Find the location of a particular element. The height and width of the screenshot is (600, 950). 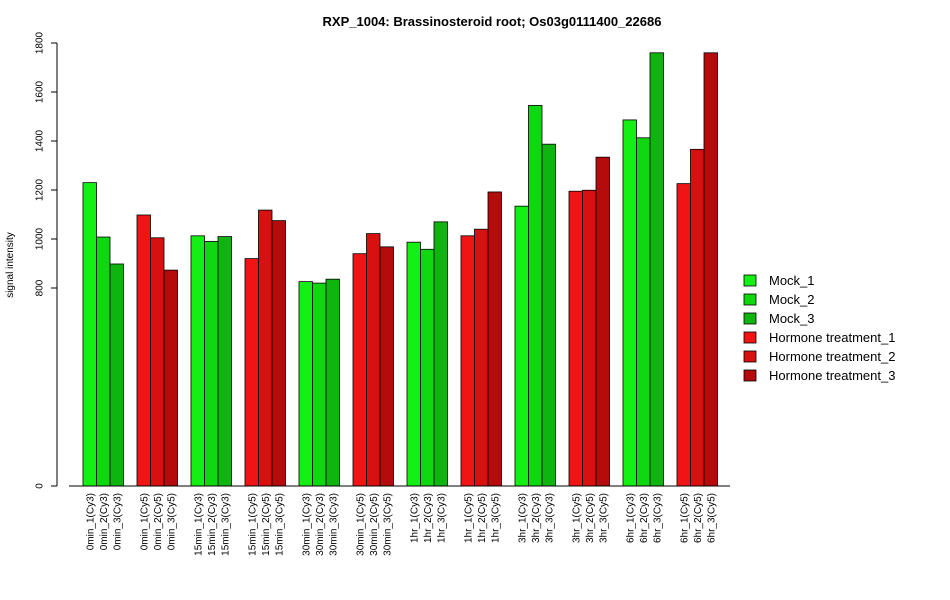

x-tick-label: 6hr_3(Cy5) is located at coordinates (711, 518).